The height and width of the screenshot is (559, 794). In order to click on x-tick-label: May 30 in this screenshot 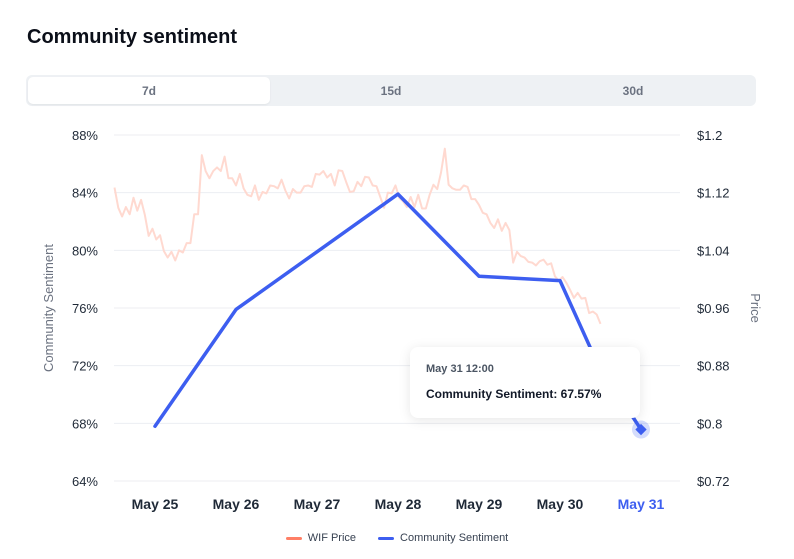, I will do `click(560, 504)`.